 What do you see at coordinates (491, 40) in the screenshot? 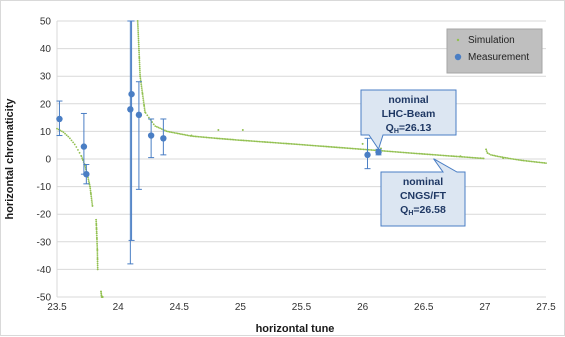
I see `legend-label: Simulation` at bounding box center [491, 40].